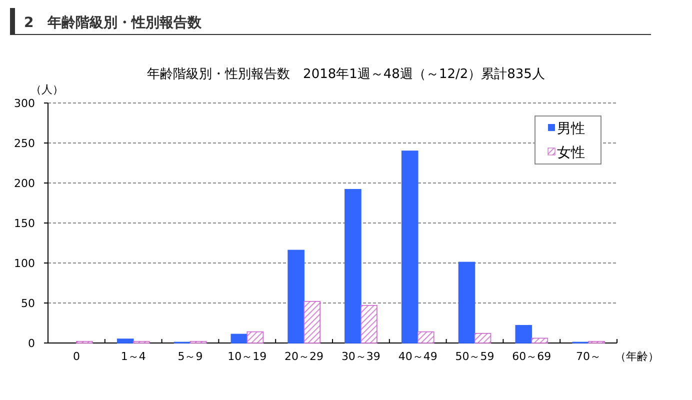 The width and height of the screenshot is (692, 400). Describe the element at coordinates (304, 356) in the screenshot. I see `xtick: 20～29` at that location.